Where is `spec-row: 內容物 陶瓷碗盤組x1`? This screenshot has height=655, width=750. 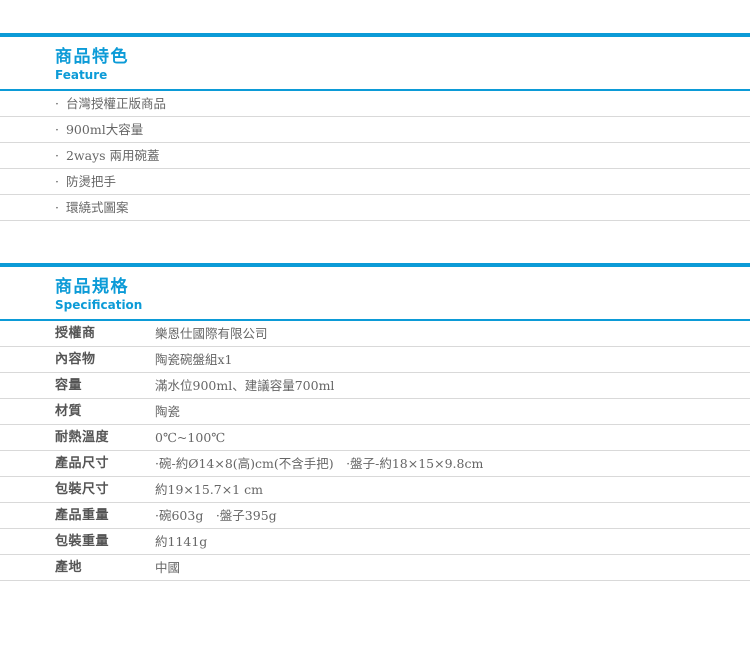
spec-row: 內容物 陶瓷碗盤組x1 is located at coordinates (375, 360).